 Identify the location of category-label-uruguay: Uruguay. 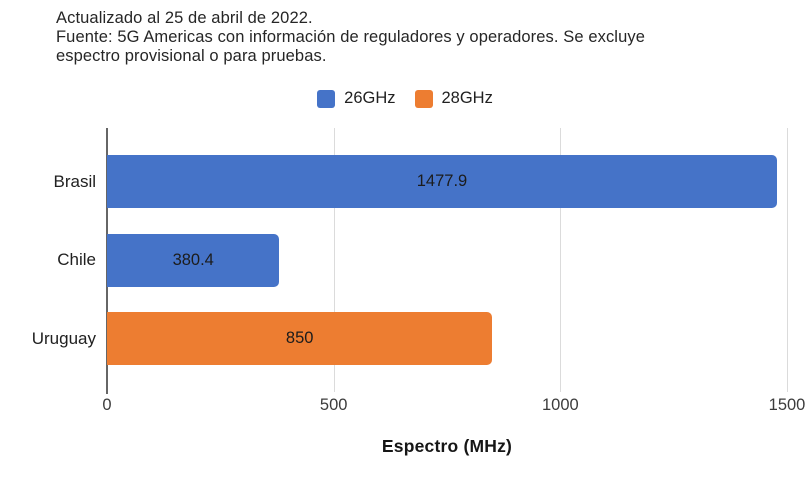
(63, 338).